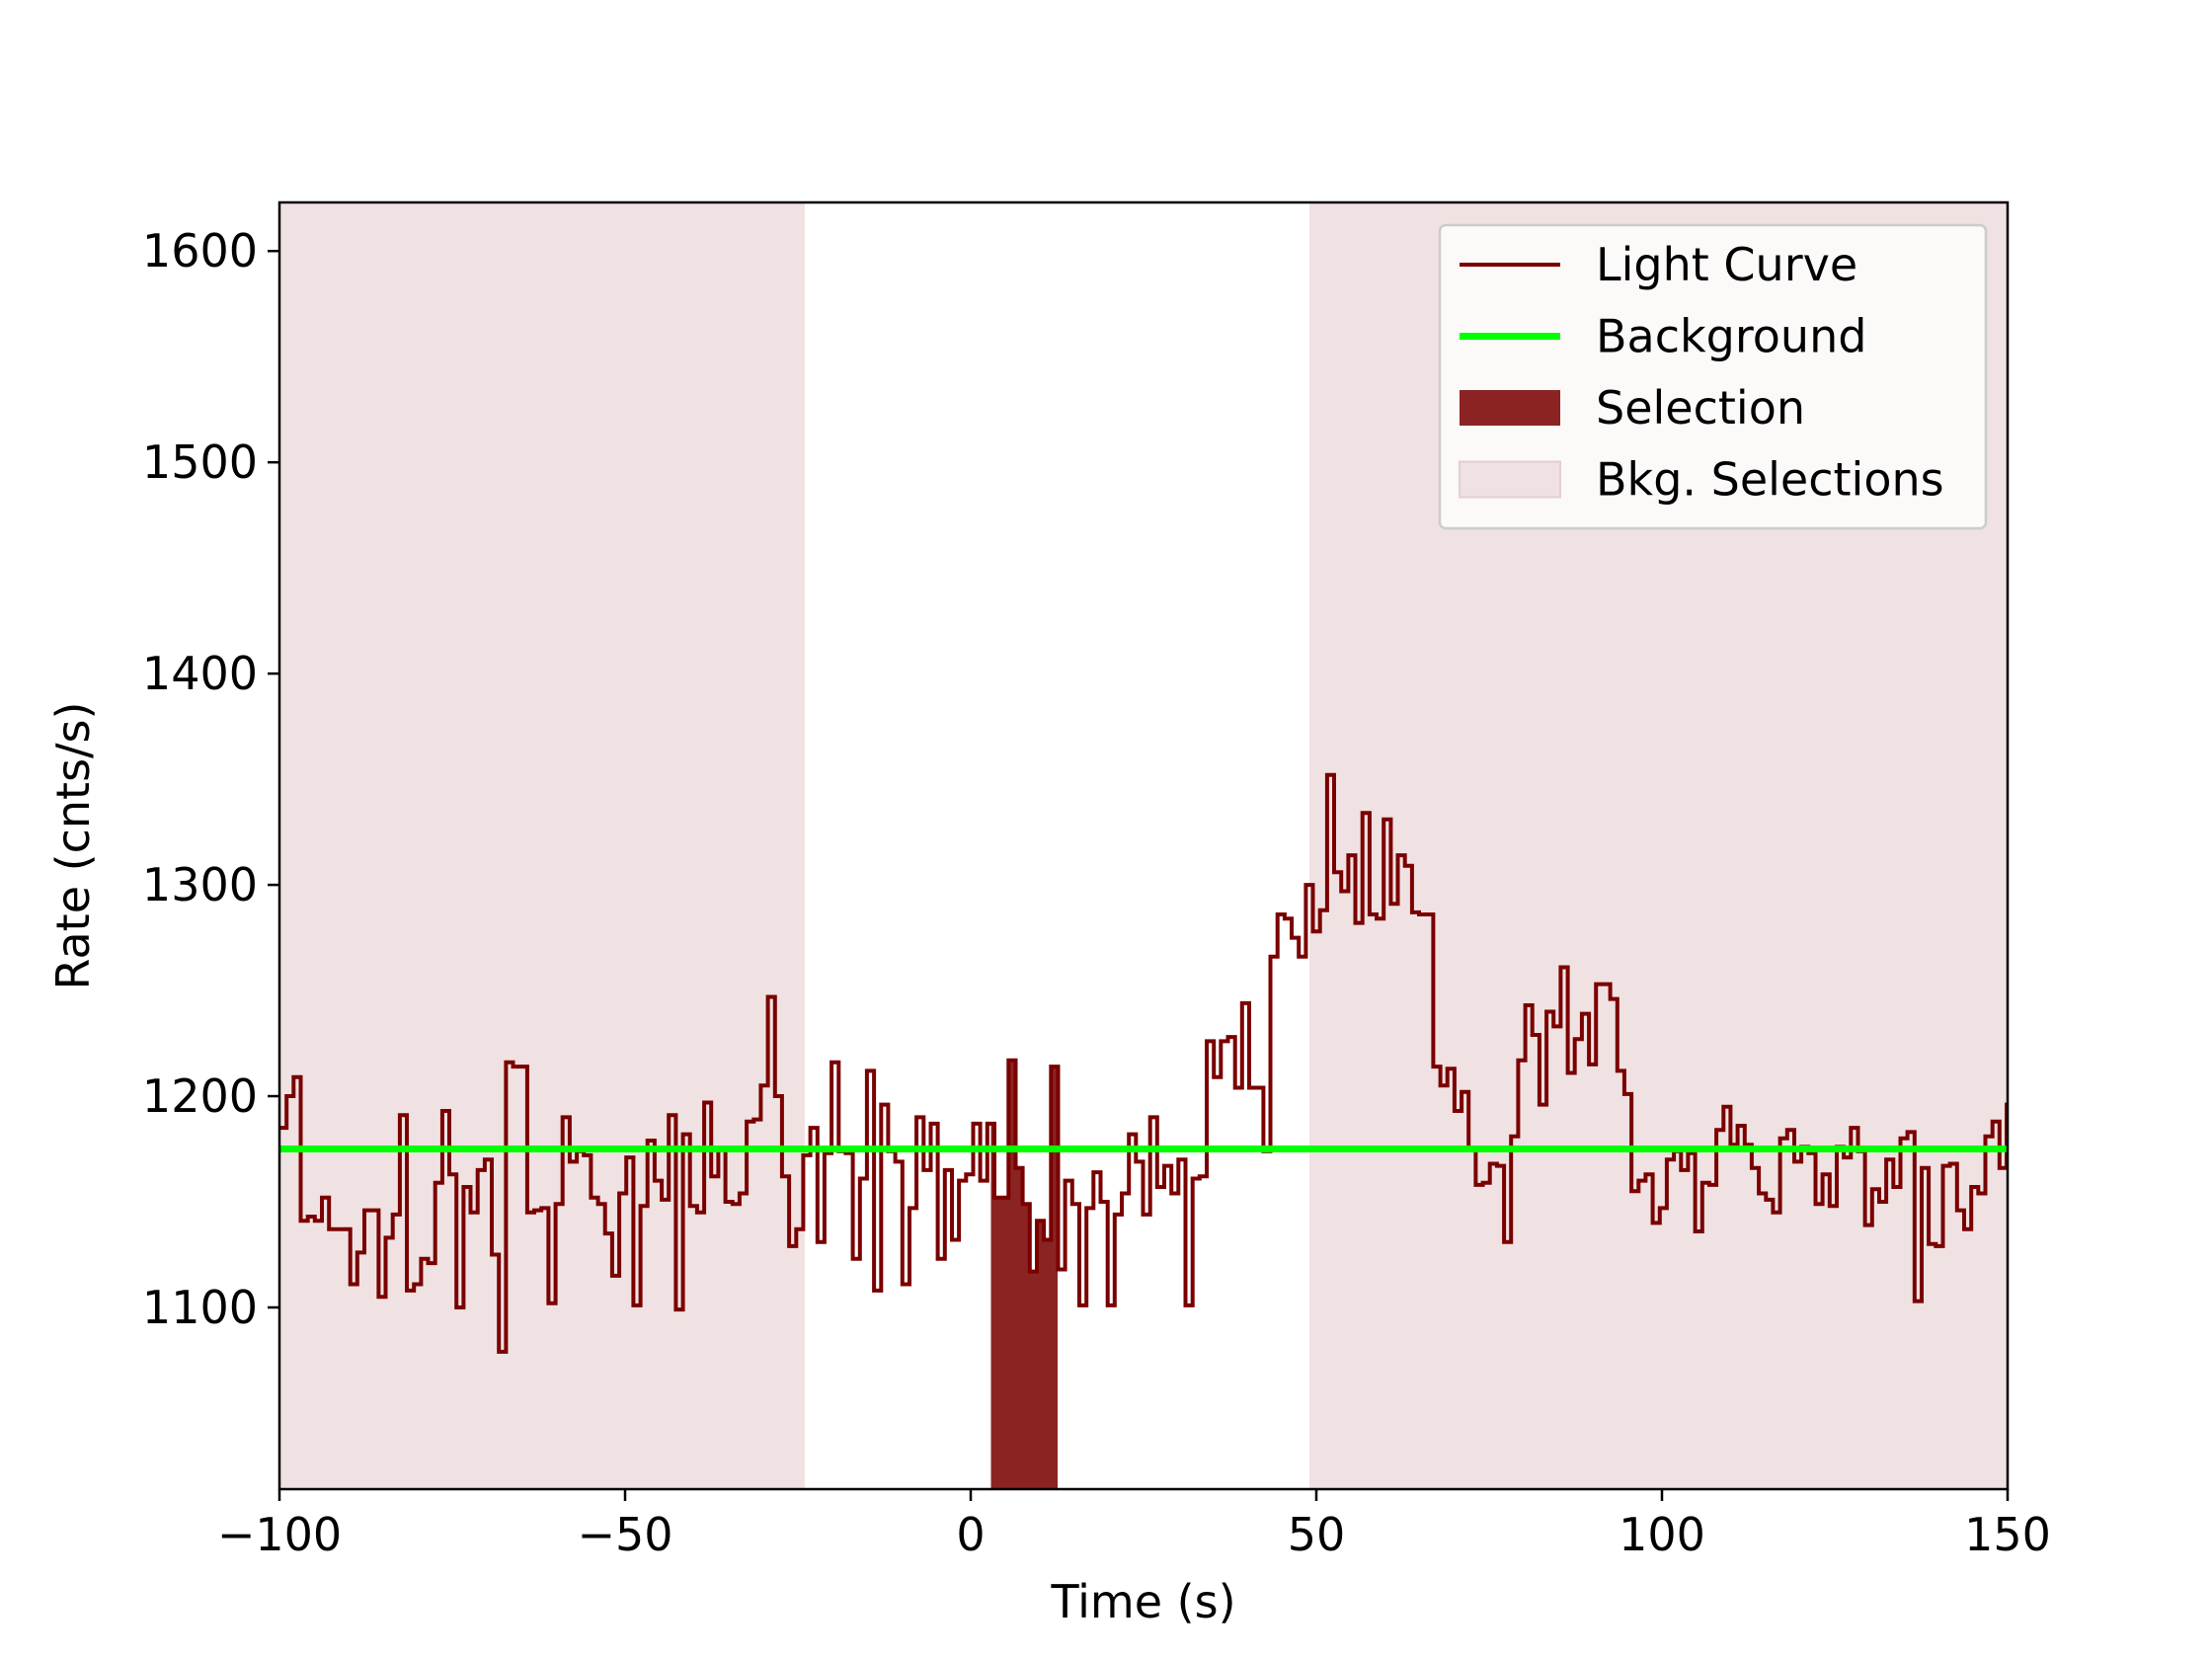 The height and width of the screenshot is (1659, 2212). What do you see at coordinates (1662, 1535) in the screenshot?
I see `x-tick-label: 100` at bounding box center [1662, 1535].